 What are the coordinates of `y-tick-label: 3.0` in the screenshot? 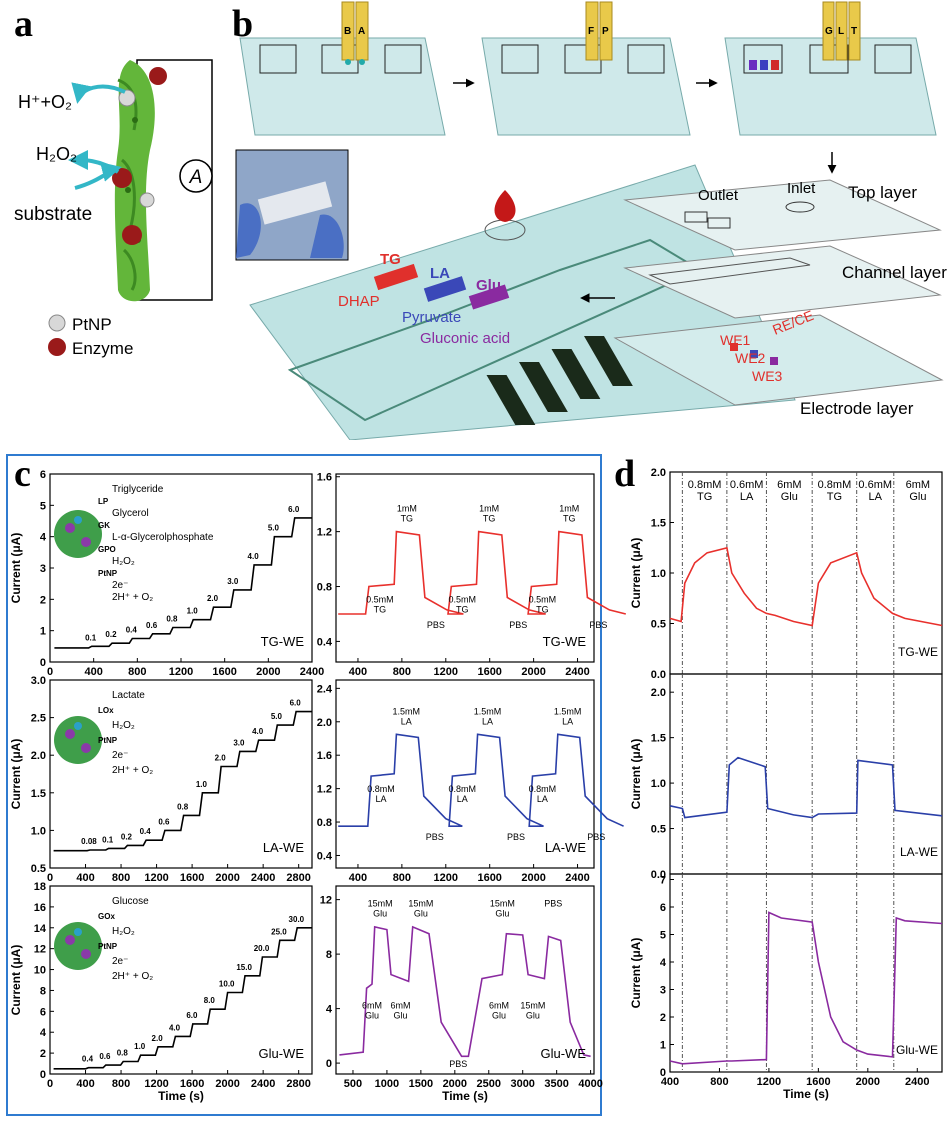 It's located at (38, 681).